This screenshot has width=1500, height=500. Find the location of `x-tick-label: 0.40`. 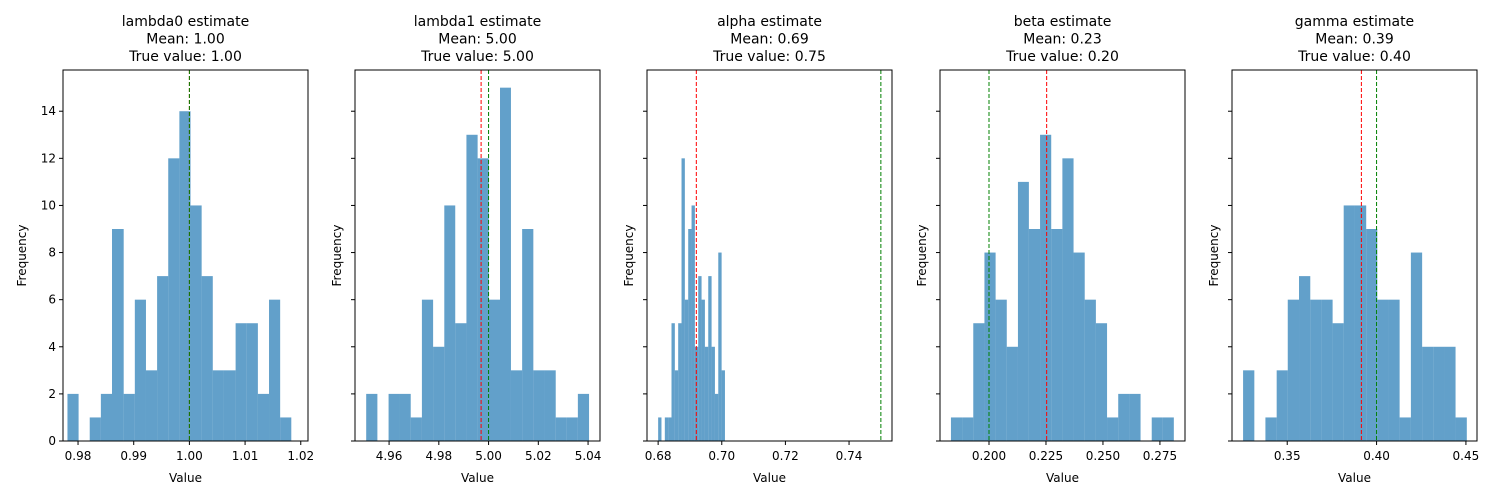

x-tick-label: 0.40 is located at coordinates (1376, 456).